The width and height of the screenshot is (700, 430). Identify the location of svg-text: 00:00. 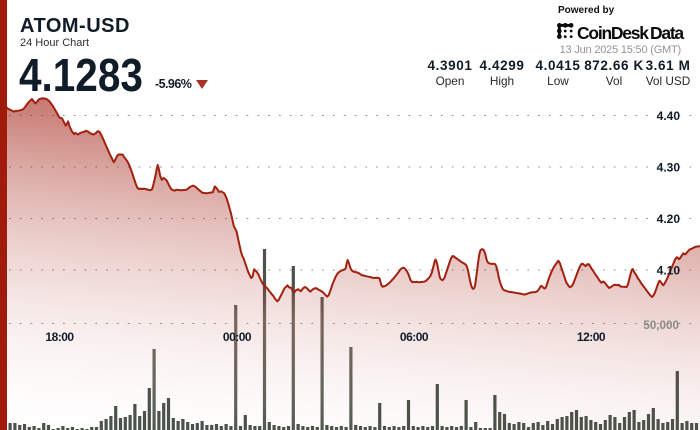
(237, 337).